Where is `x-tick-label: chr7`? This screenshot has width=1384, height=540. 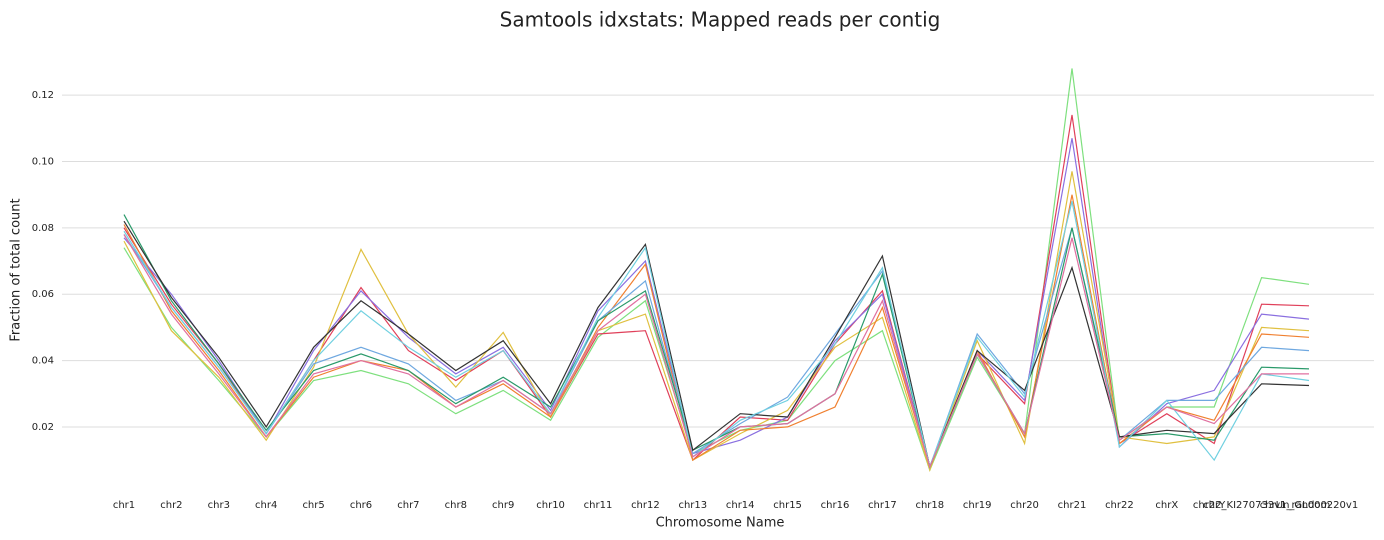
x-tick-label: chr7 is located at coordinates (408, 505).